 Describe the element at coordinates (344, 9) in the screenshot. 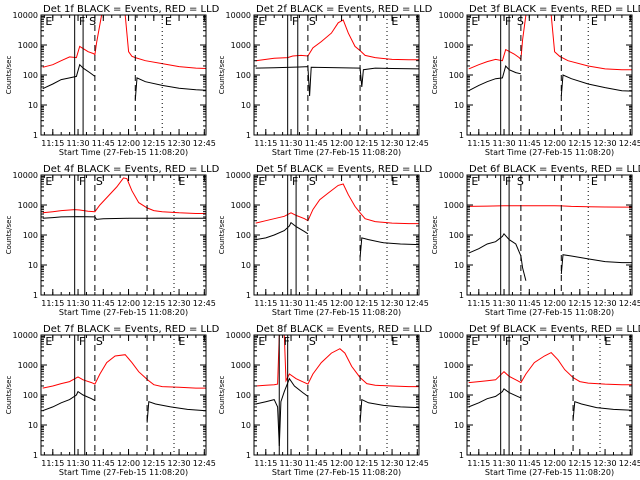

I see `panel-title: Det 2f BLACK = Events, RED = LLD` at that location.